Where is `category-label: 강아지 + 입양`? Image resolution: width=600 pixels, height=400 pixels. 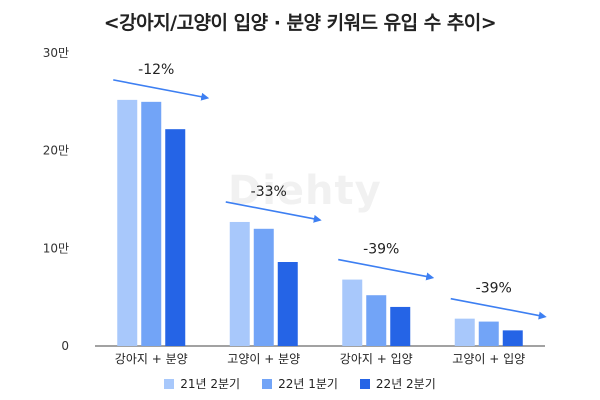
category-label: 강아지 + 입양 is located at coordinates (376, 359).